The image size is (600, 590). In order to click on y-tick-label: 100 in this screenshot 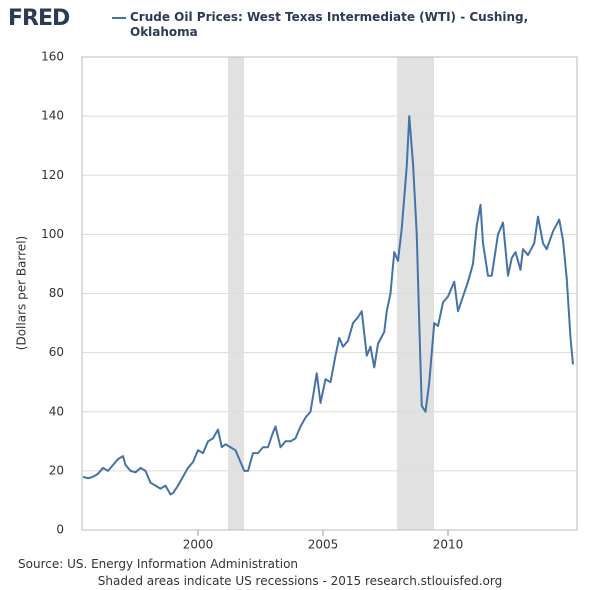, I will do `click(52, 234)`.